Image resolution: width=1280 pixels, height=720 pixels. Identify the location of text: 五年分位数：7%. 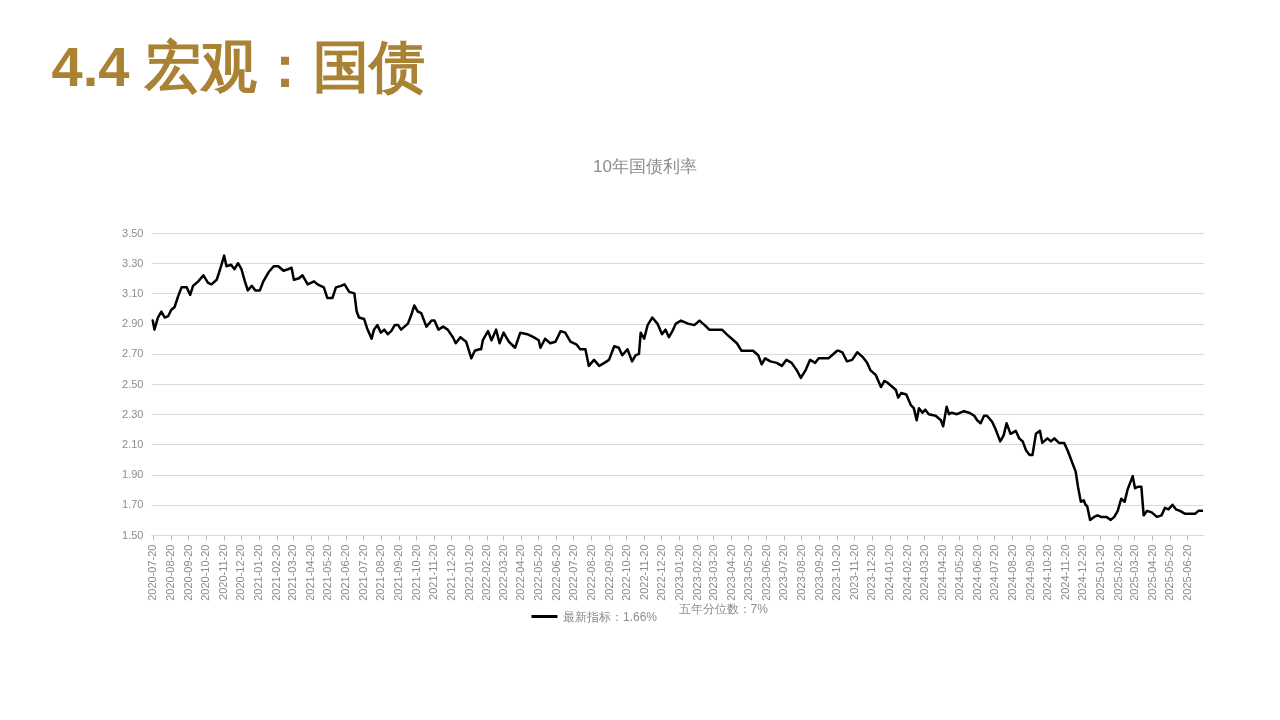
(723, 609).